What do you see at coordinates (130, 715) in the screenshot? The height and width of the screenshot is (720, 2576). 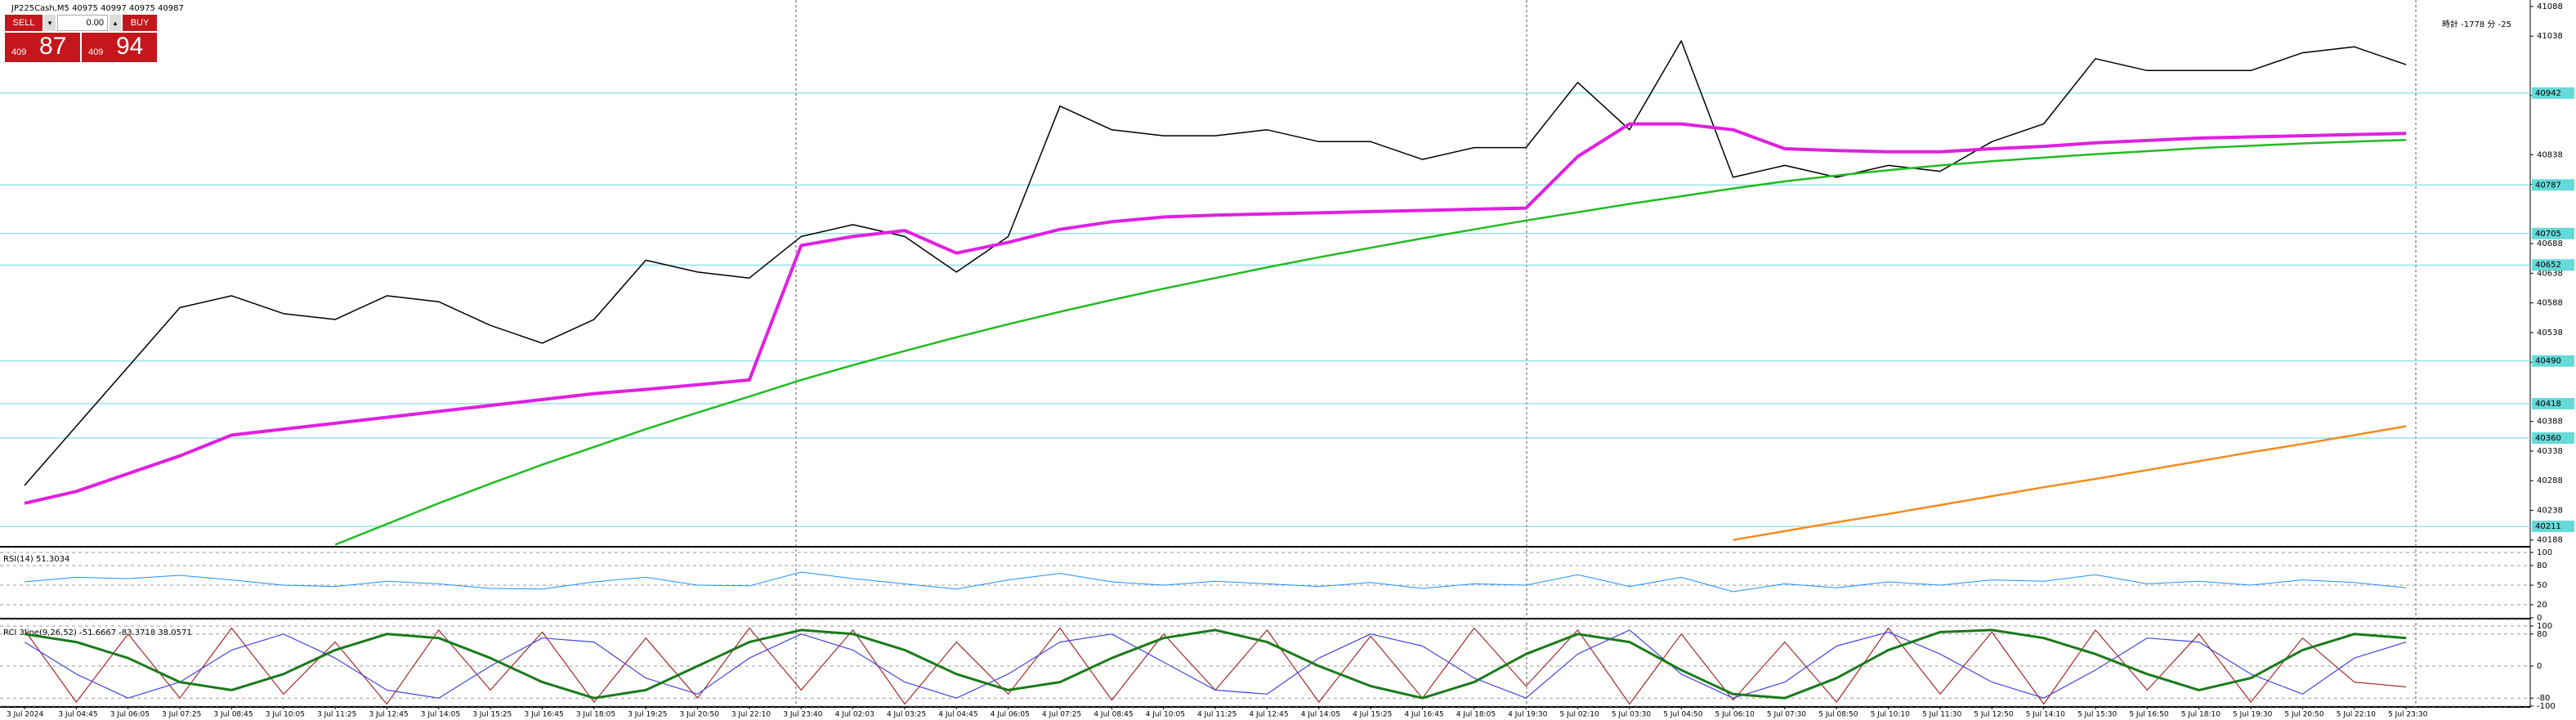 I see `x-tick-label: 3 Jul 06:05` at bounding box center [130, 715].